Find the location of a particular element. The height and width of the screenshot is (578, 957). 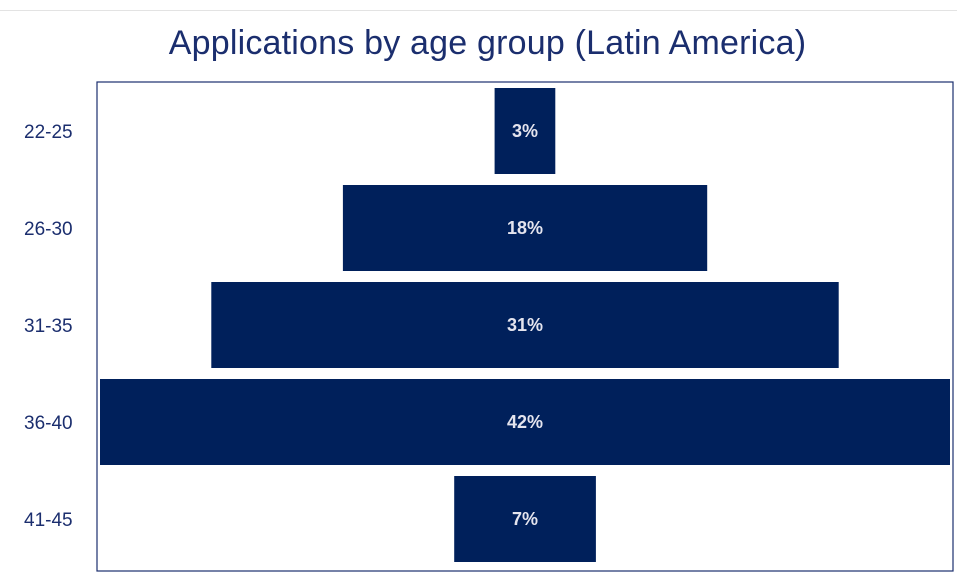

category-label-31-35: 31-35 is located at coordinates (48, 326).